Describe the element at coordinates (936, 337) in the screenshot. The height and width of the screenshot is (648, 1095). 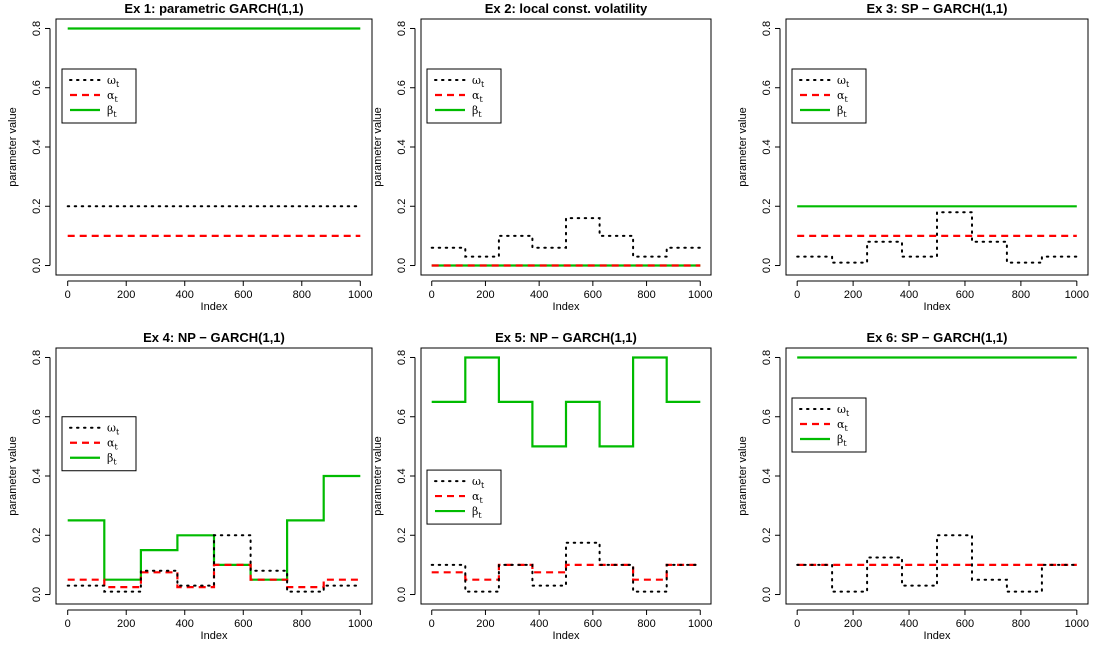
I see `chart-title: Ex 6: SP − GARCH(1,1)` at that location.